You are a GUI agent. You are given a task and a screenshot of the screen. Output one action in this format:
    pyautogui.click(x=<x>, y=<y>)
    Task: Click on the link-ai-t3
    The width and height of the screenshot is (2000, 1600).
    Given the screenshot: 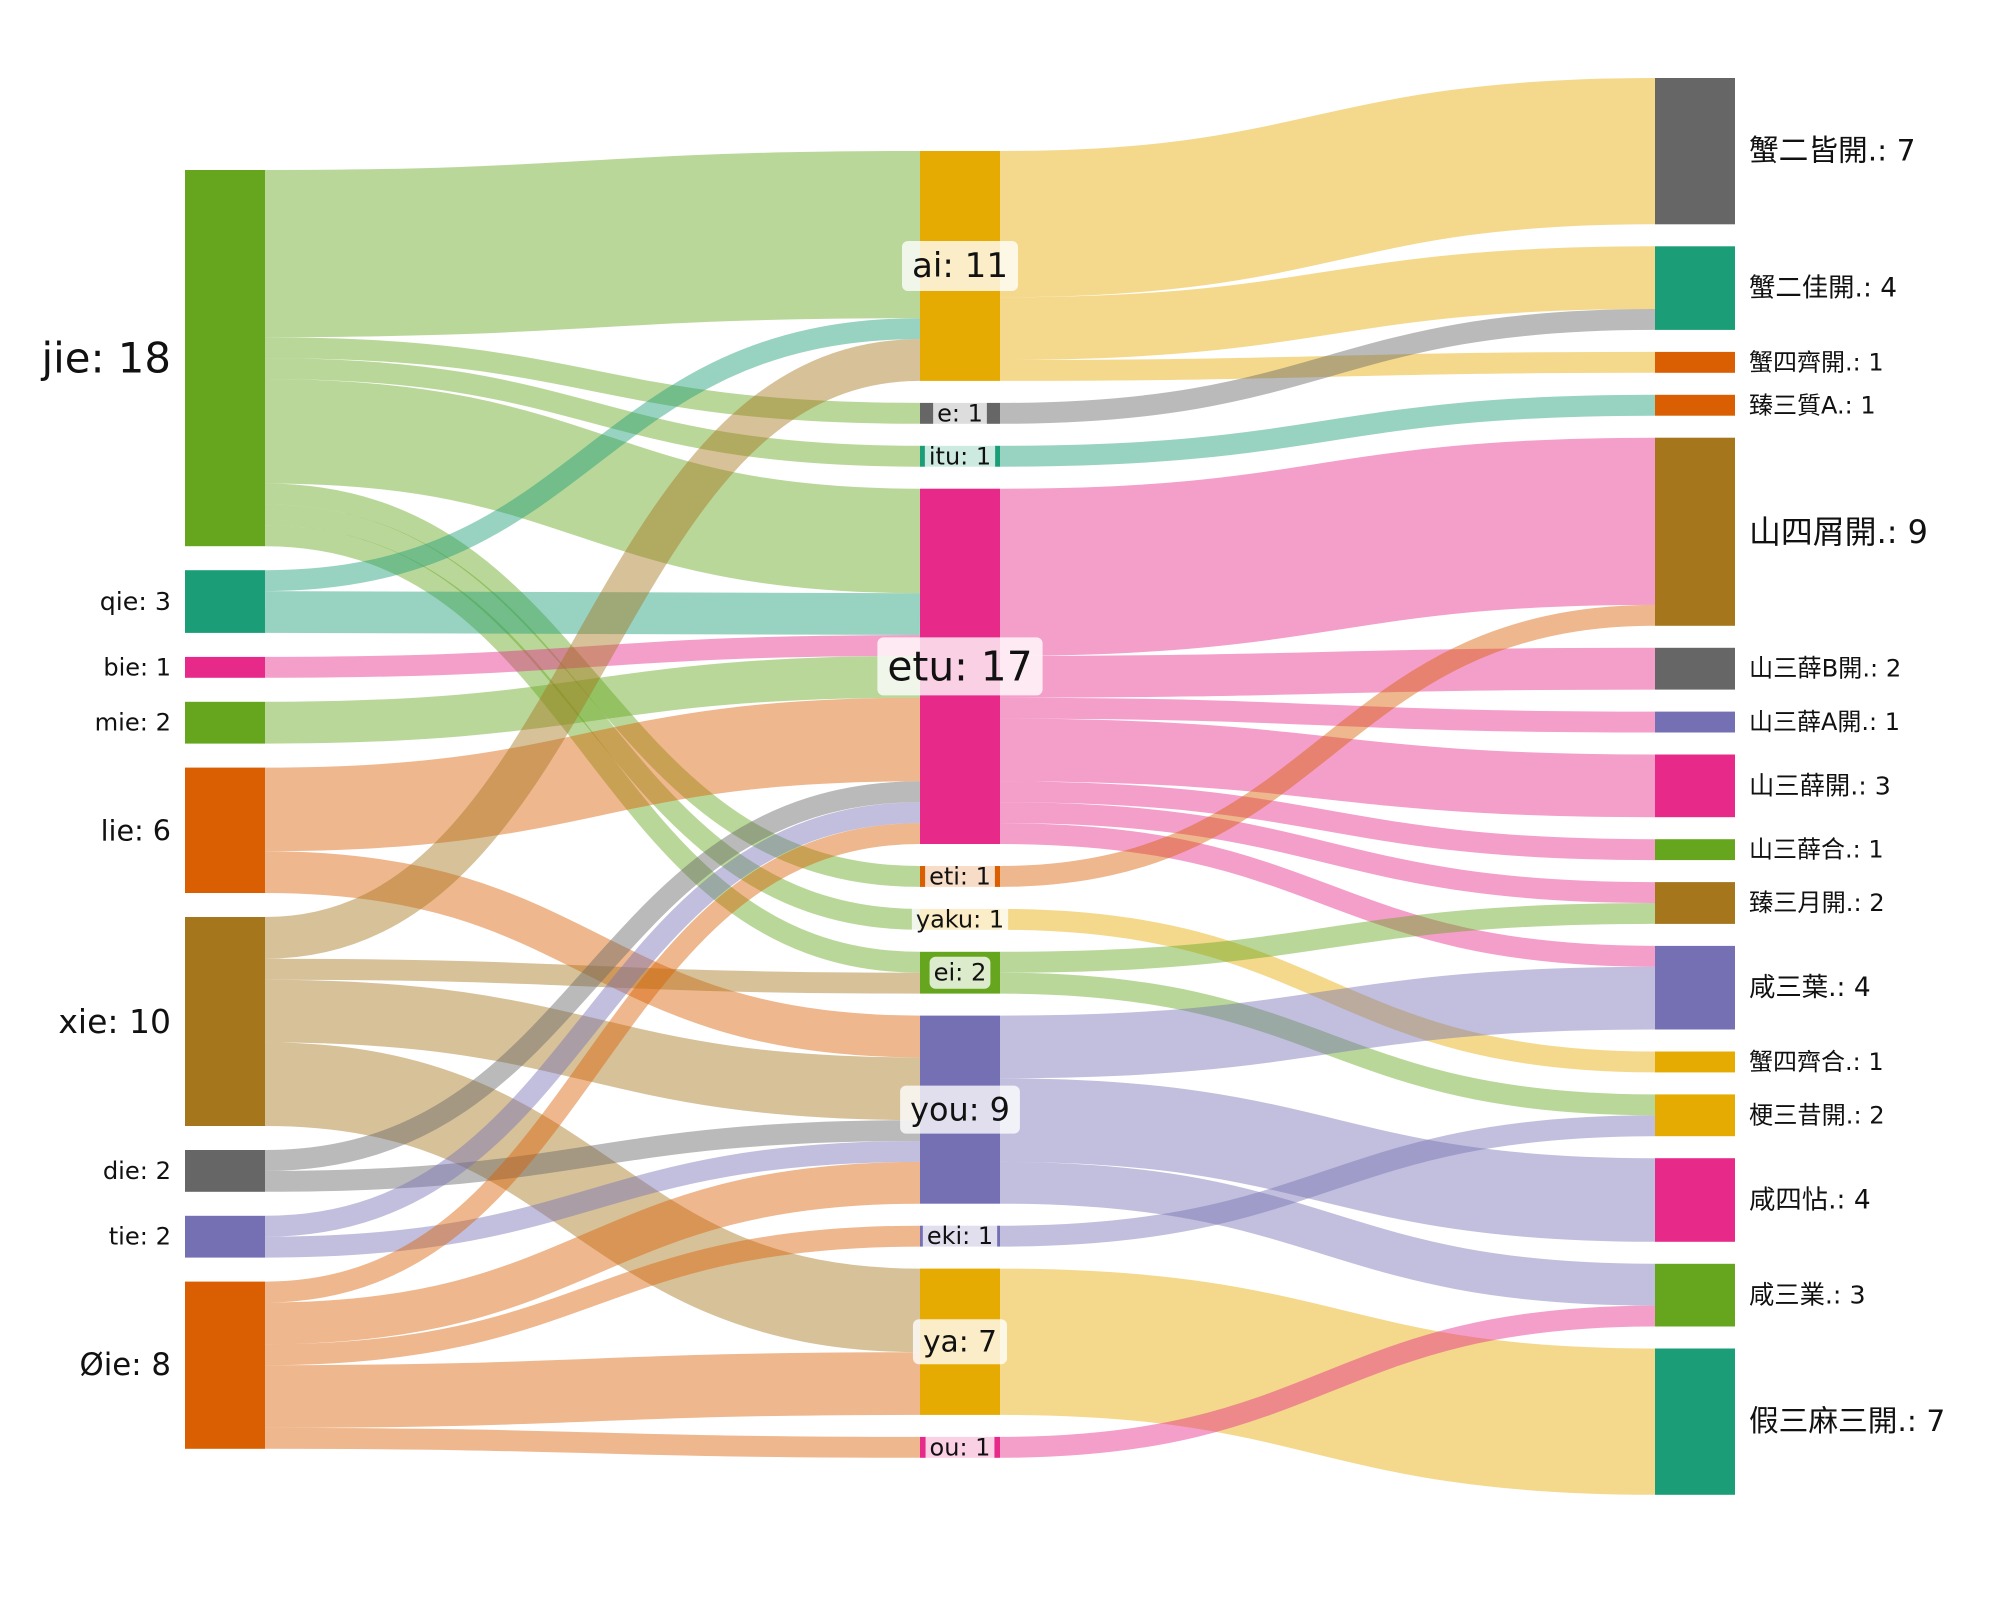 What is the action you would take?
    pyautogui.click(x=1327, y=366)
    